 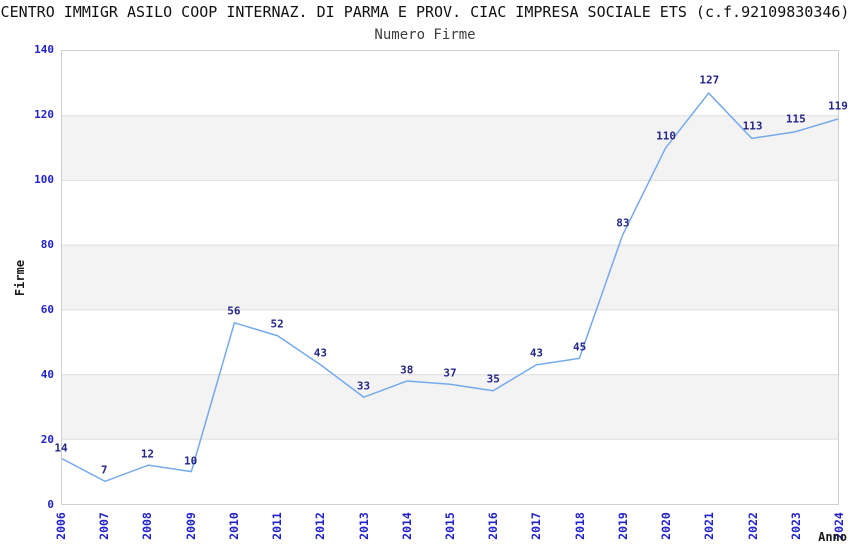 What do you see at coordinates (50, 504) in the screenshot?
I see `y-tick-label: 0` at bounding box center [50, 504].